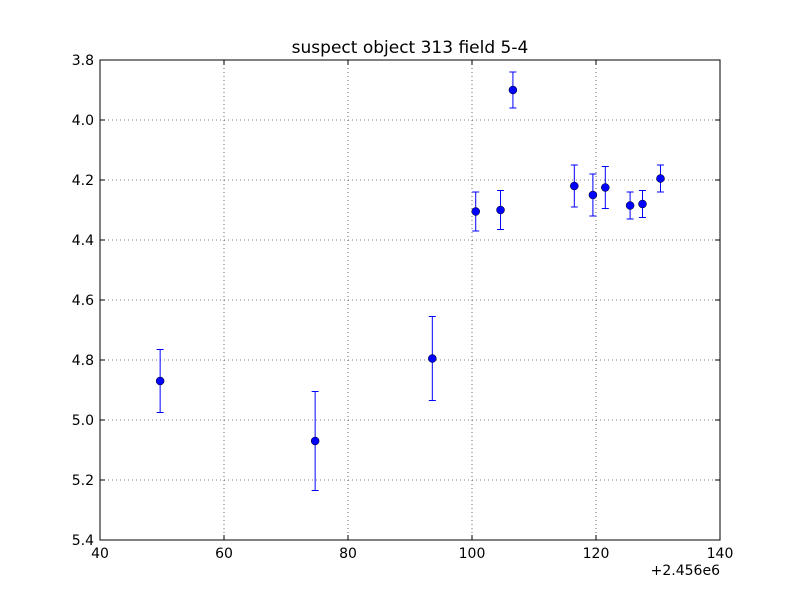 The width and height of the screenshot is (800, 600). I want to click on y-tick-label: 3.8, so click(83, 61).